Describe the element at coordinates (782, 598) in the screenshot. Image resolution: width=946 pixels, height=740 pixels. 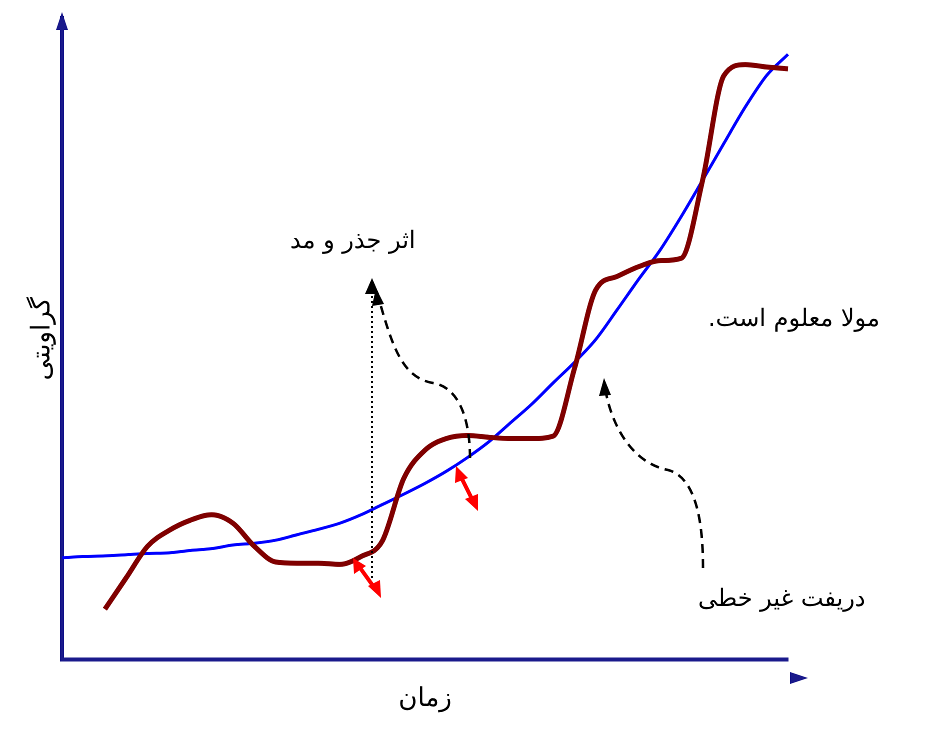
I see `annotation: دریفت غیر خطی` at that location.